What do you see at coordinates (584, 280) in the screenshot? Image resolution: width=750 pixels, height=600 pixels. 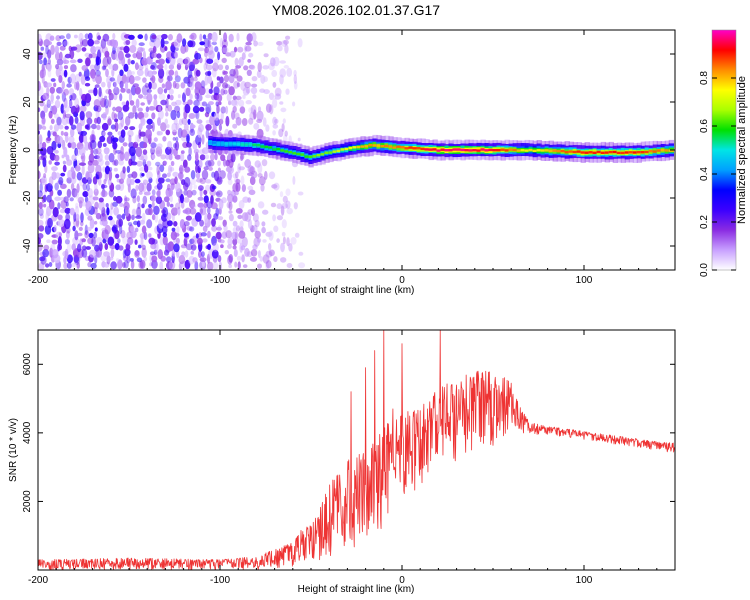 I see `spectrogram-x-tick-label: 100` at bounding box center [584, 280].